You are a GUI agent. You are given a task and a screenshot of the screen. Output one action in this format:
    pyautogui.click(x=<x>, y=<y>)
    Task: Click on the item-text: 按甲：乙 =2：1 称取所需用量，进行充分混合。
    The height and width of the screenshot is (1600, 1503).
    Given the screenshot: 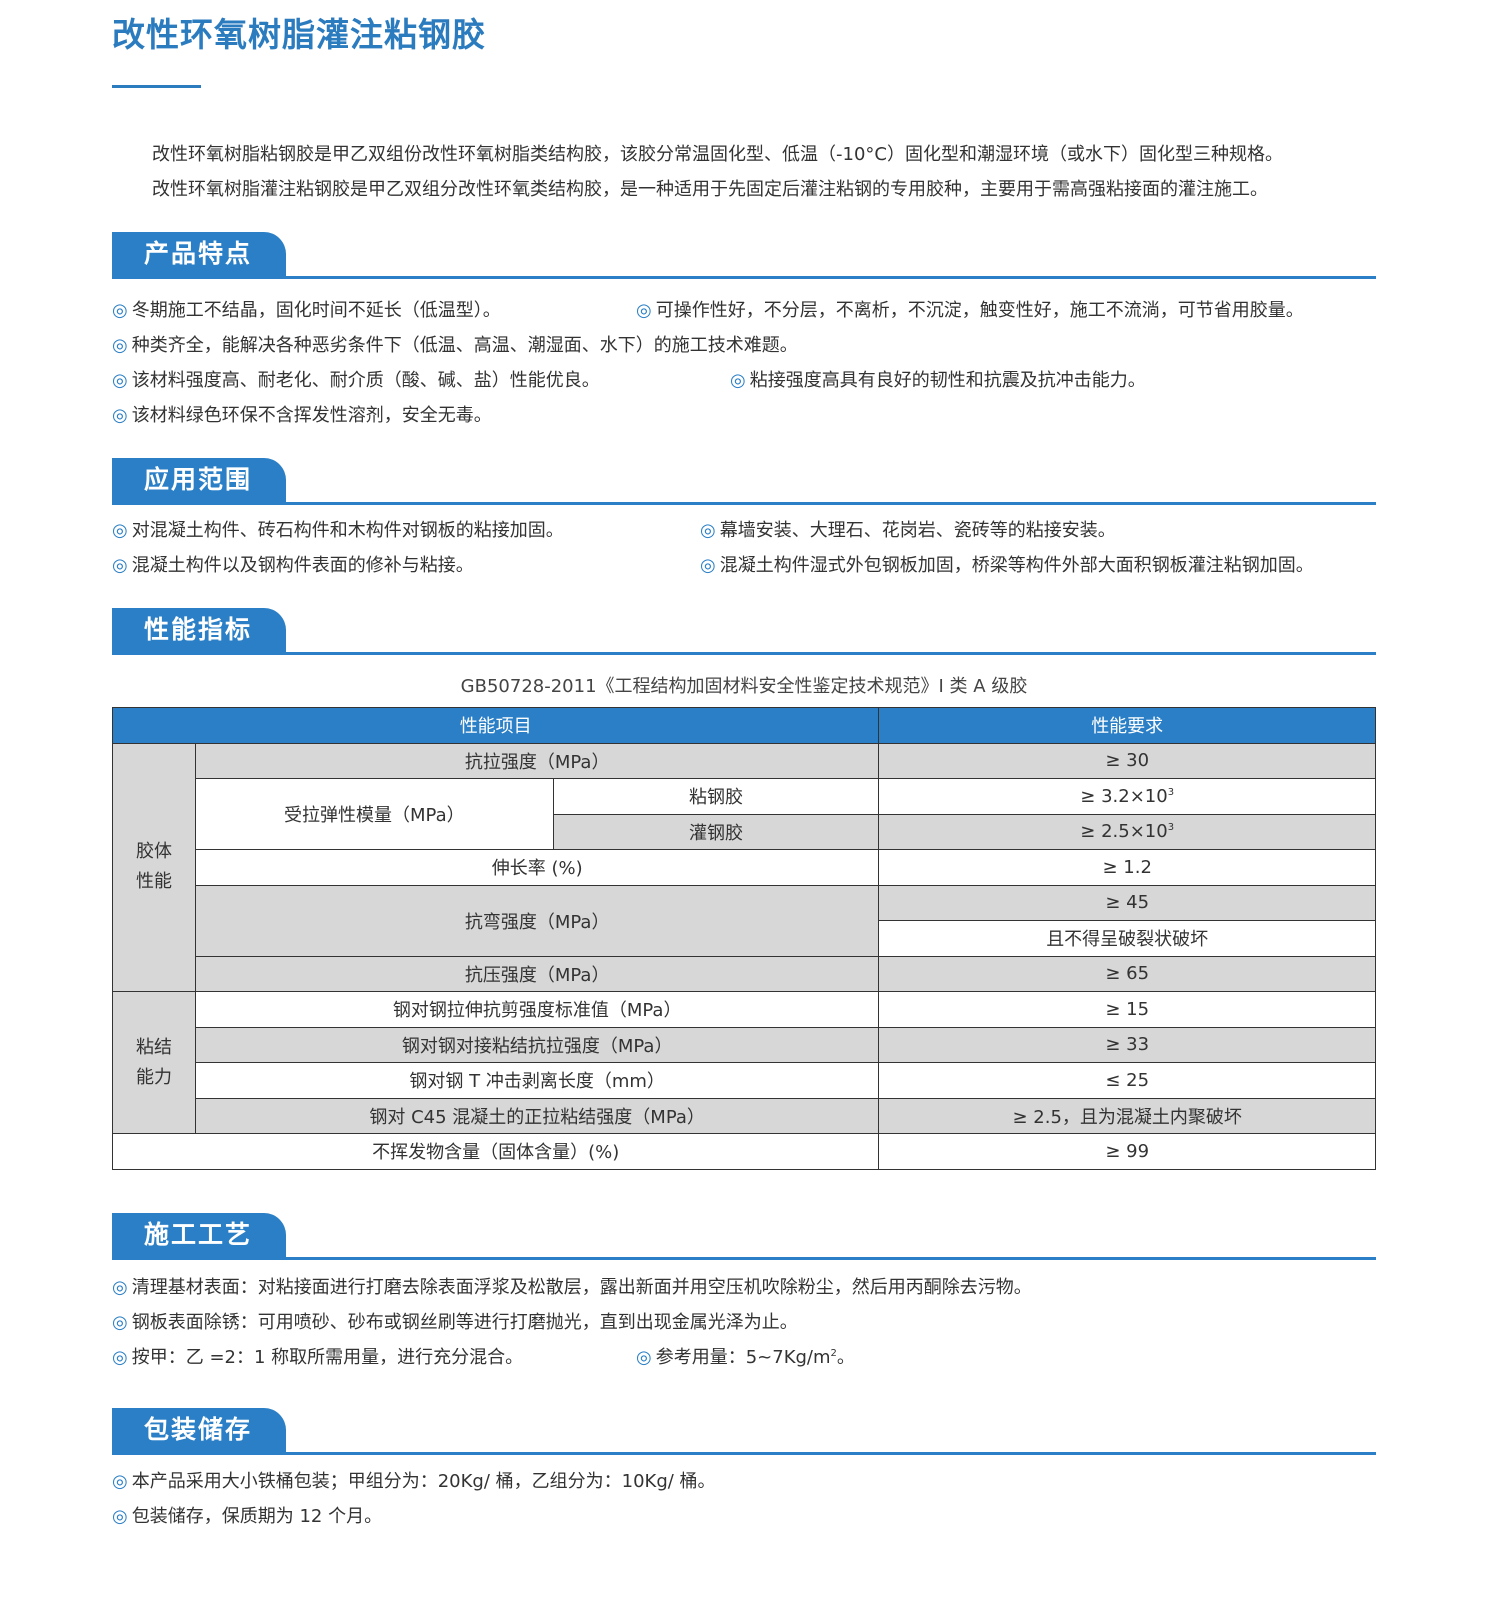 What is the action you would take?
    pyautogui.click(x=327, y=1357)
    